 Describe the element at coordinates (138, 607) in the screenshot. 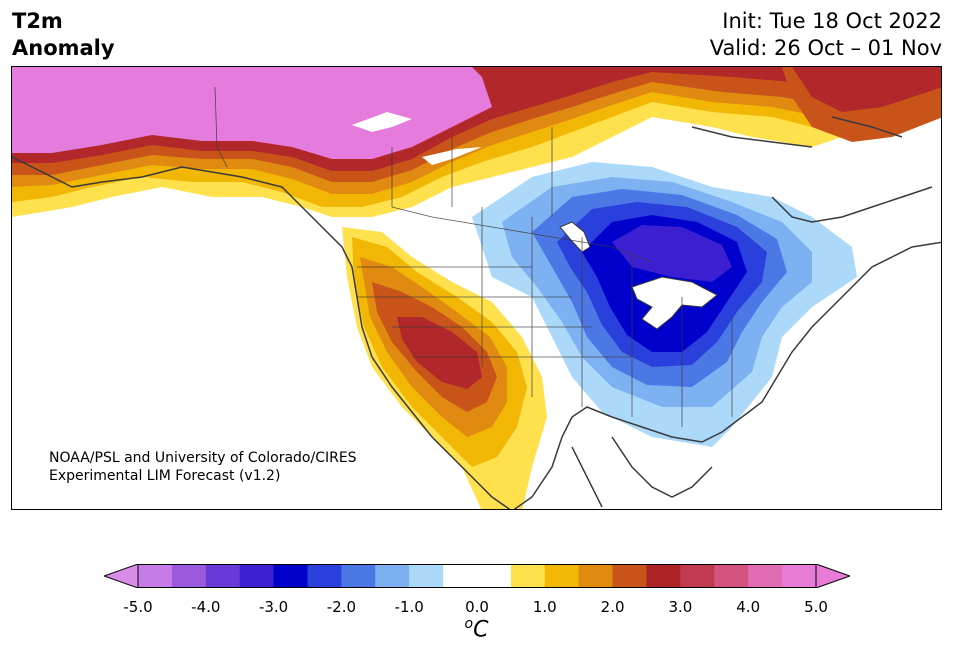

I see `colorbar-tick-label: -5.0` at that location.